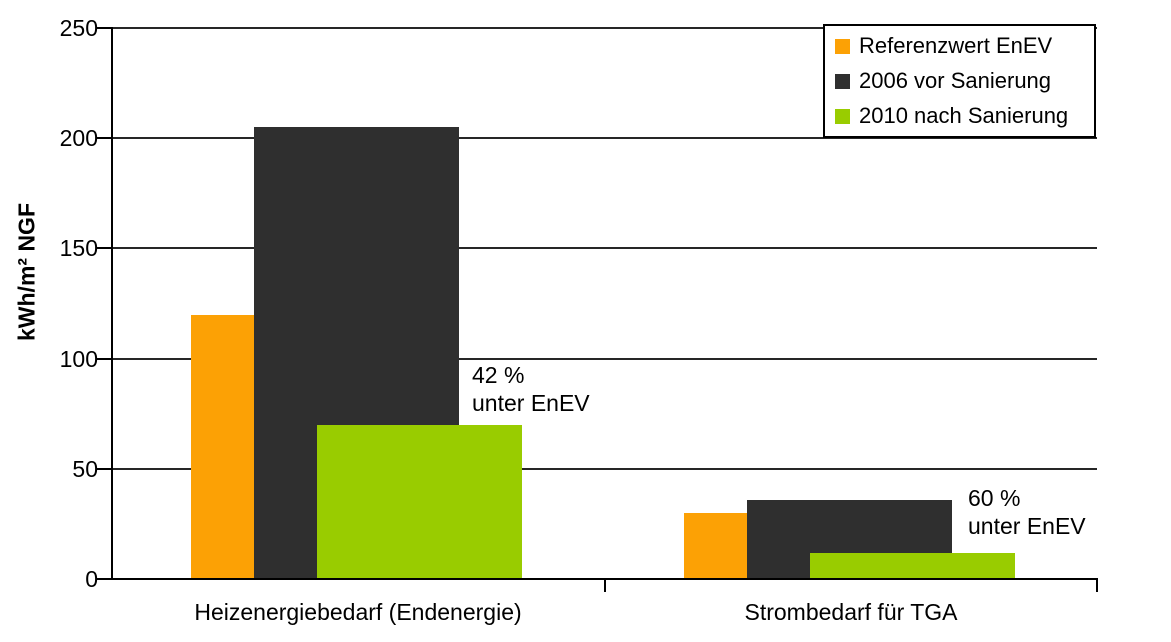  Describe the element at coordinates (842, 81) in the screenshot. I see `legend-swatch-dark-icon` at that location.